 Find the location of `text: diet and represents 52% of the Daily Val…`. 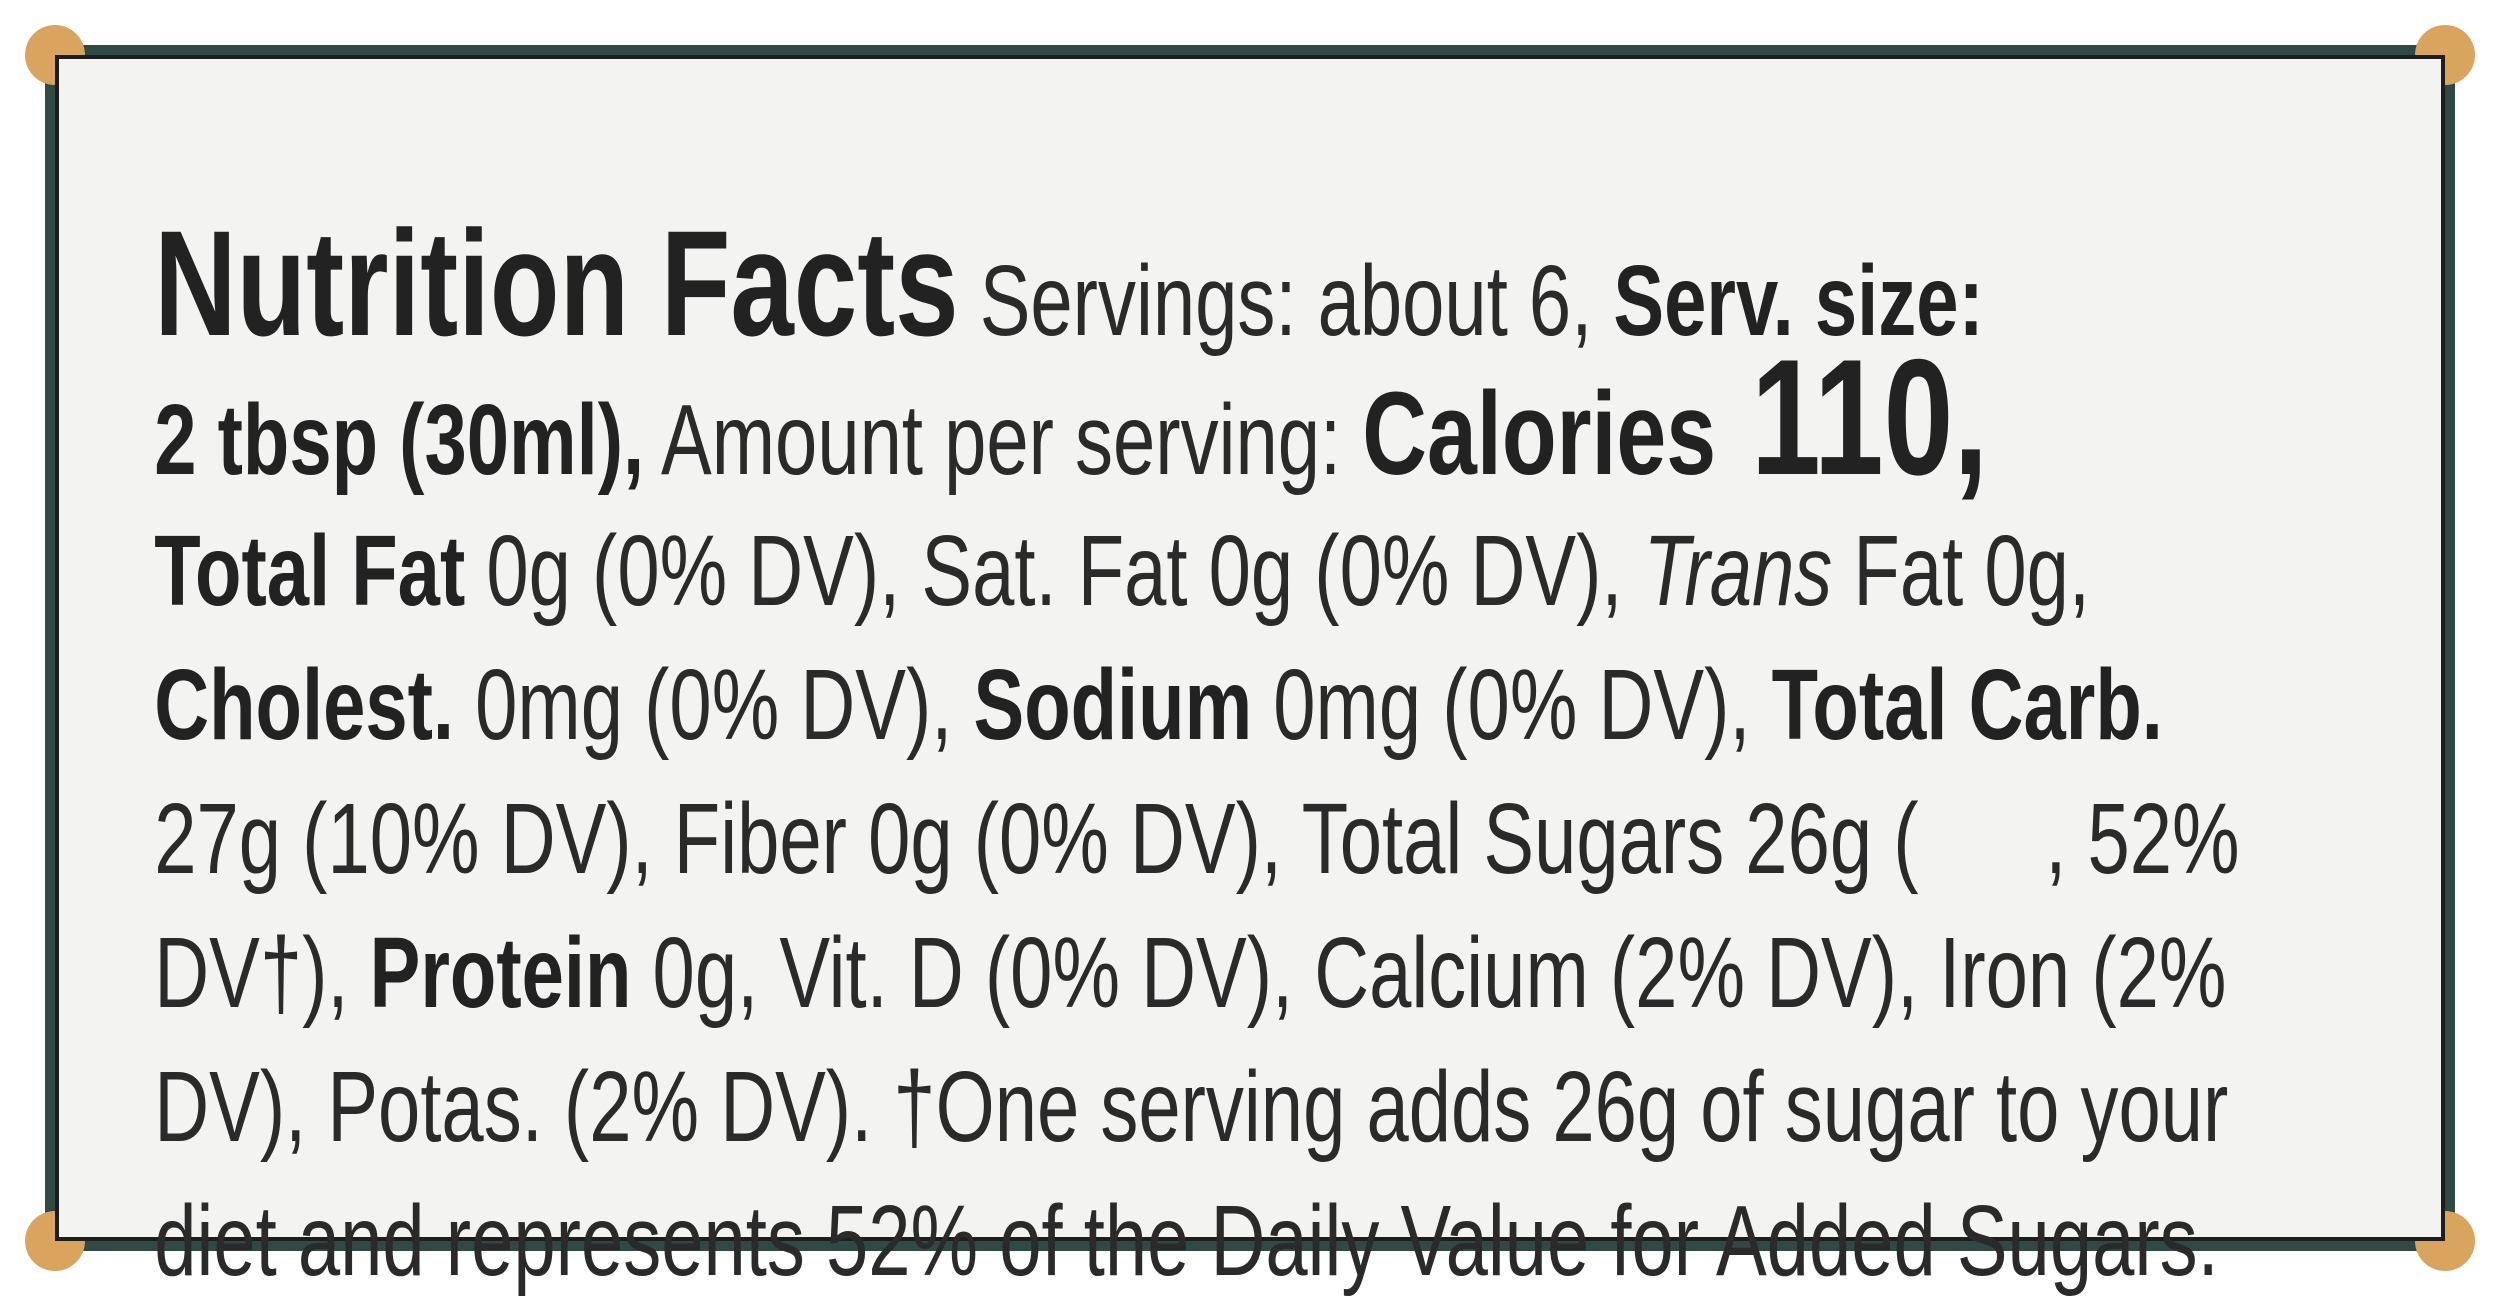

text: diet and represents 52% of the Daily Val… is located at coordinates (1186, 1241).